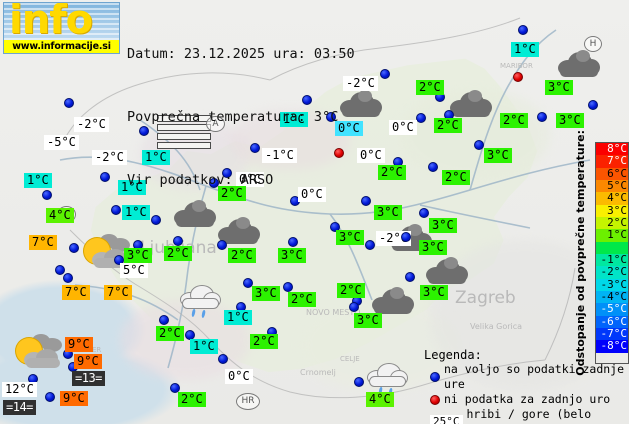  I want to click on color-scale-row: 6°C, so click(612, 173).